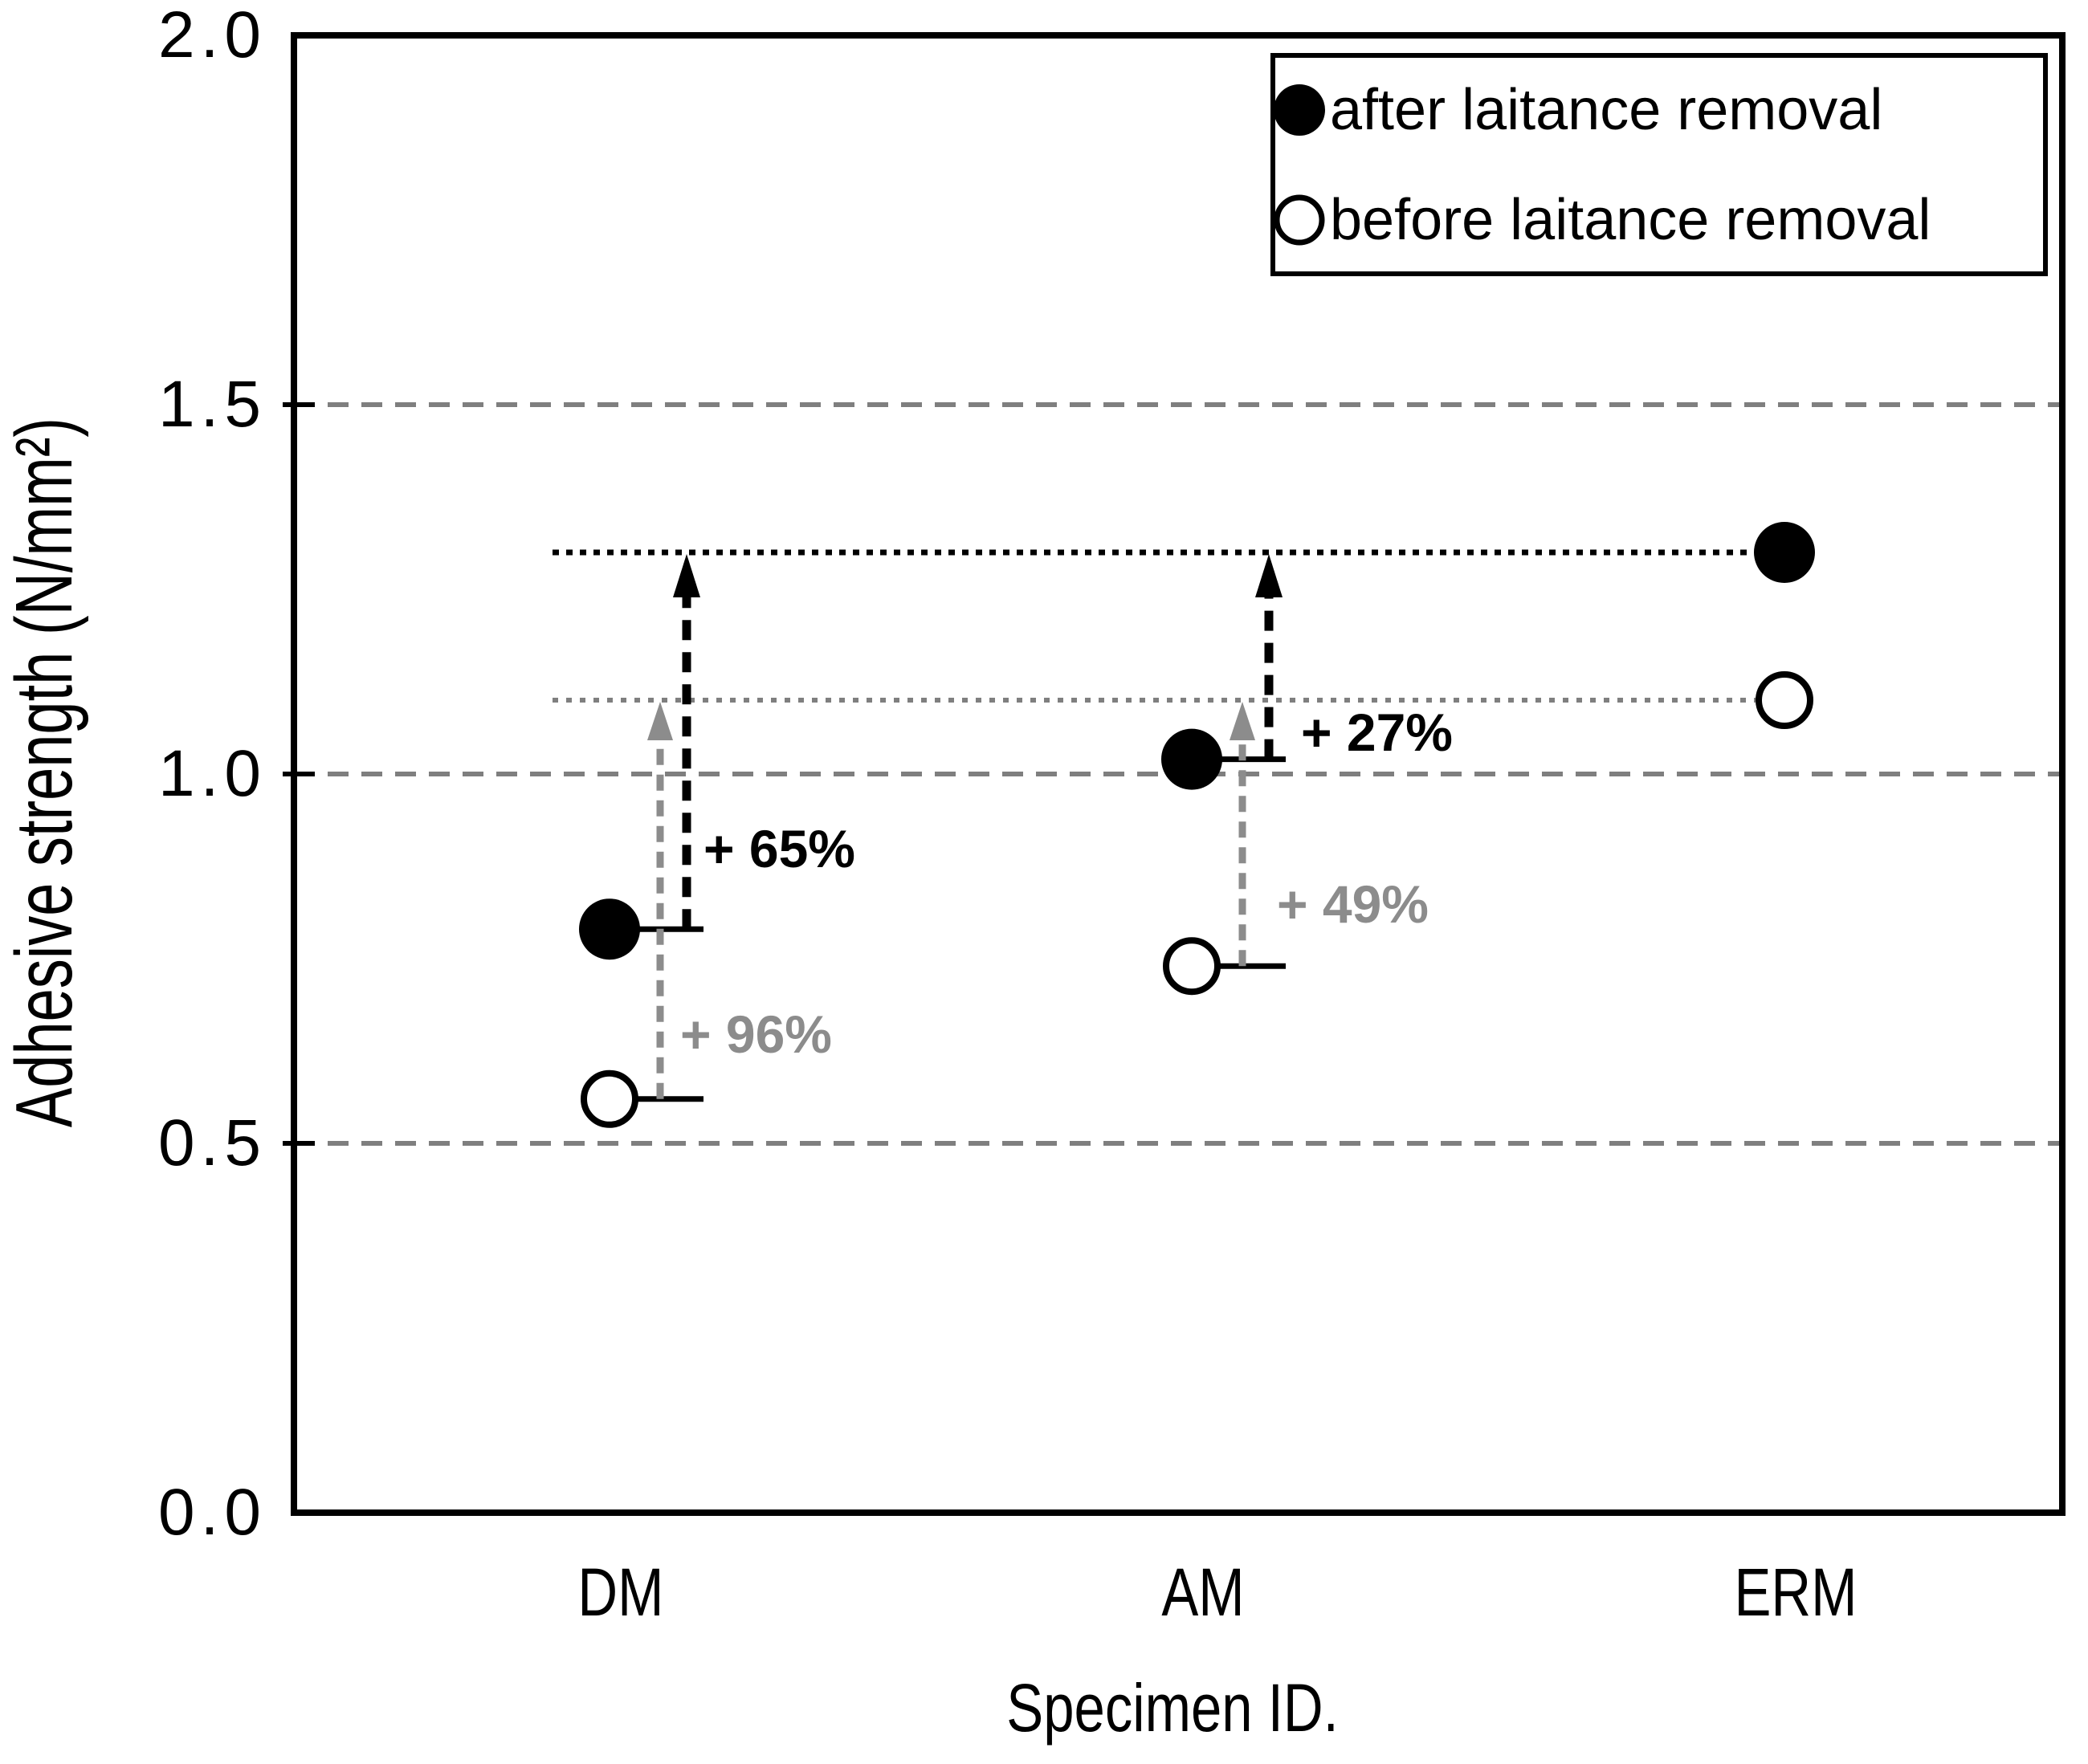 The image size is (2088, 1764). What do you see at coordinates (1659, 164) in the screenshot?
I see `legend-box` at bounding box center [1659, 164].